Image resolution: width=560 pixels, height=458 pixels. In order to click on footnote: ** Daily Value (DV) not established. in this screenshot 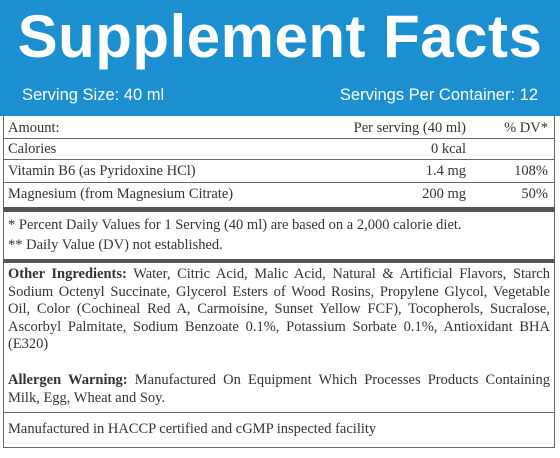, I will do `click(115, 245)`.